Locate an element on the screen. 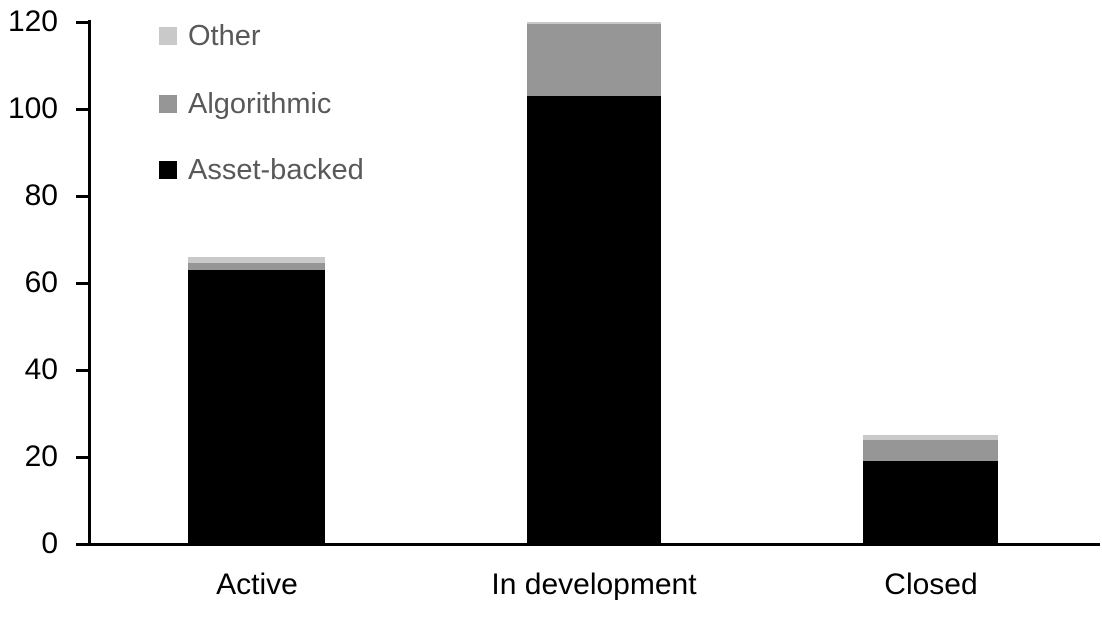 Image resolution: width=1102 pixels, height=618 pixels. bar-segment-other-active is located at coordinates (256, 260).